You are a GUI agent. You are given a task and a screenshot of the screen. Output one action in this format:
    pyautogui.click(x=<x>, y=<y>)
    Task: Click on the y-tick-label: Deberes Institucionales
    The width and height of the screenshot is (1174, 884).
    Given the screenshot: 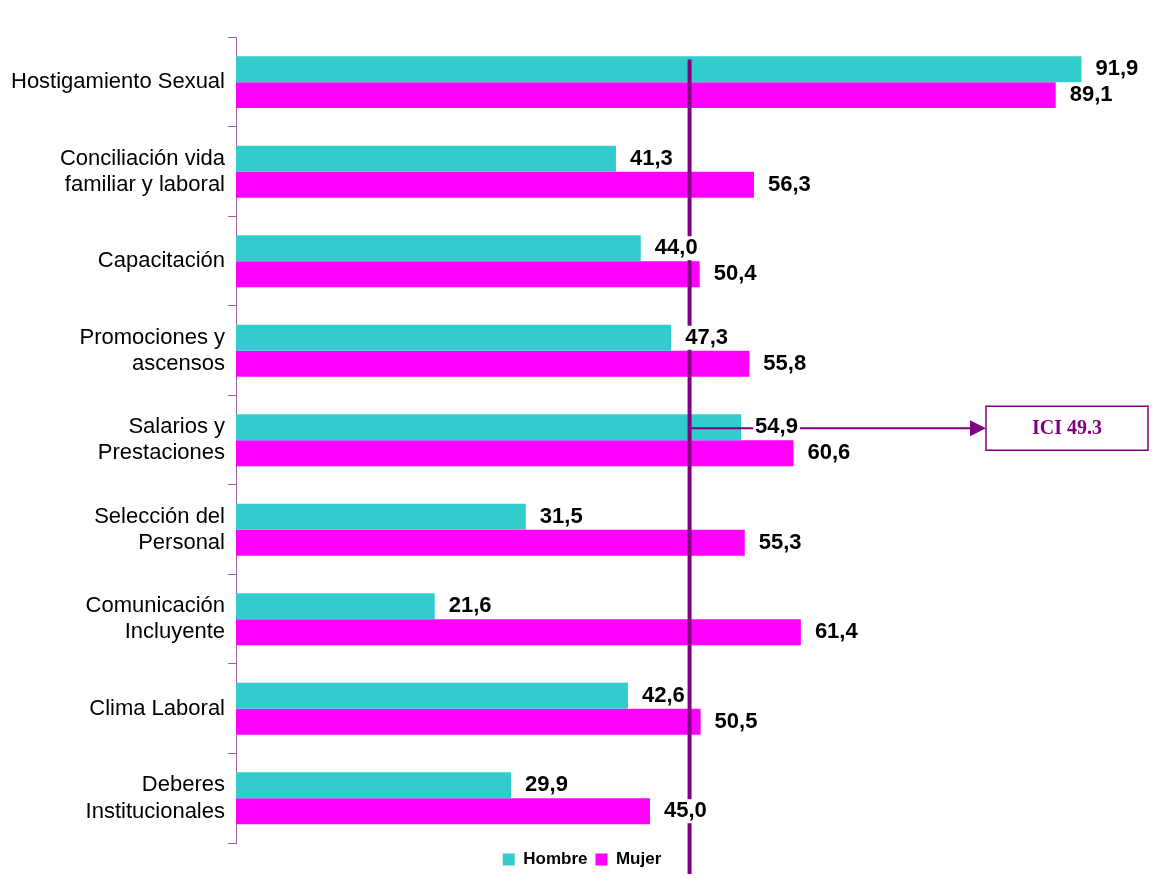 What is the action you would take?
    pyautogui.click(x=155, y=797)
    